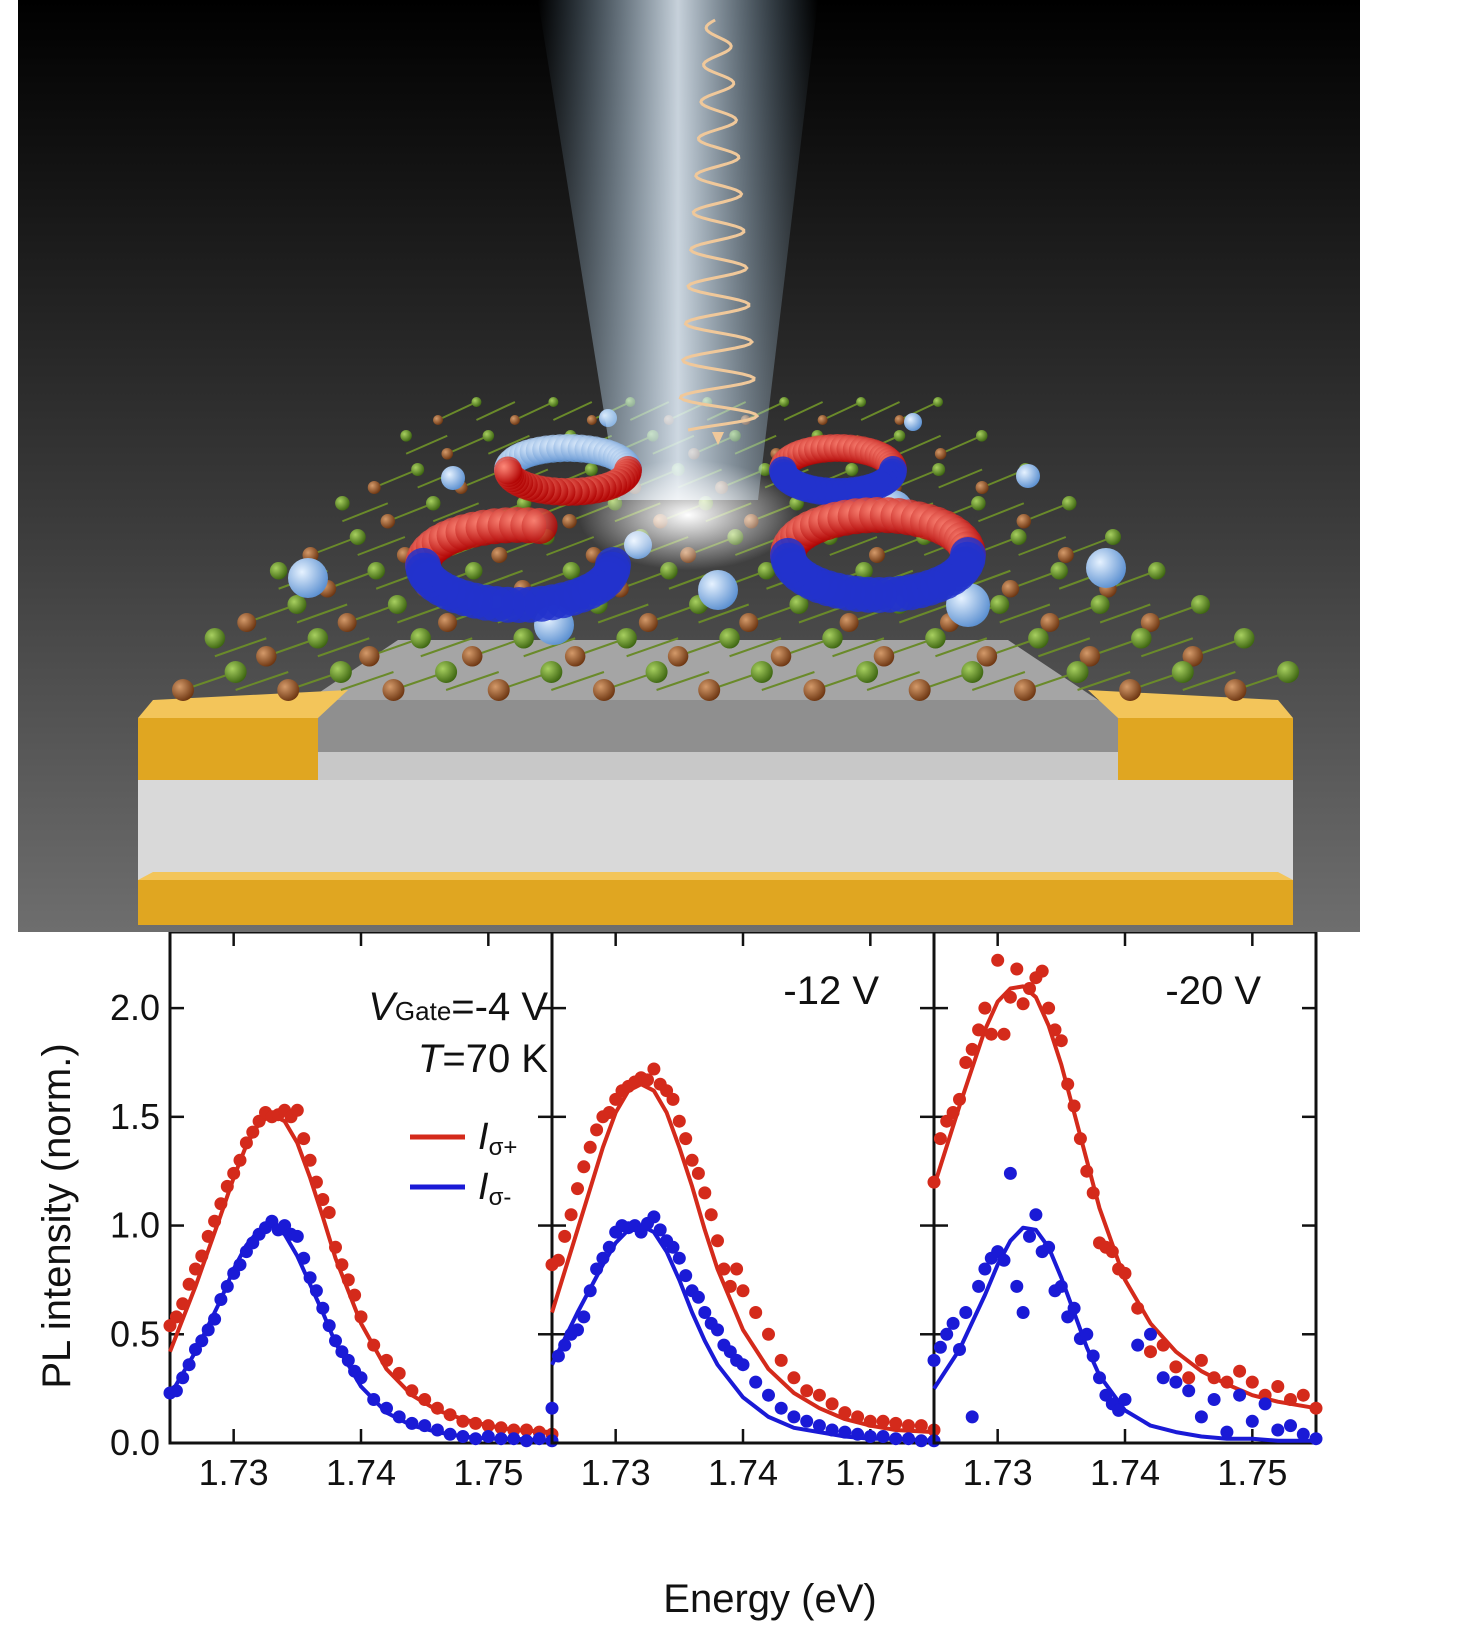  I want to click on y-tick-label: 1.5, so click(135, 1116).